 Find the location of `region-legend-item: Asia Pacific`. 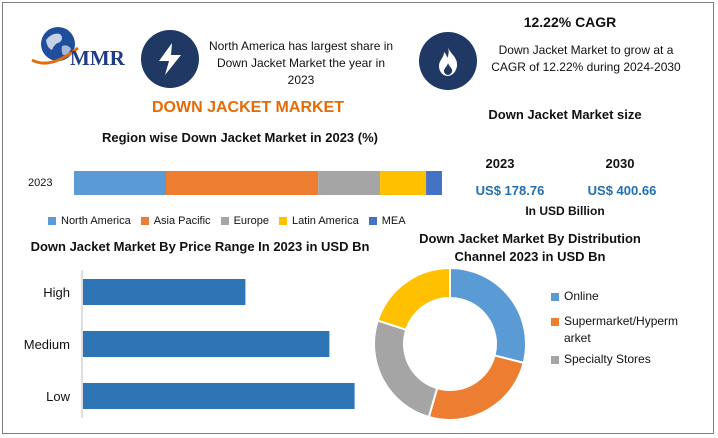

region-legend-item: Asia Pacific is located at coordinates (175, 221).